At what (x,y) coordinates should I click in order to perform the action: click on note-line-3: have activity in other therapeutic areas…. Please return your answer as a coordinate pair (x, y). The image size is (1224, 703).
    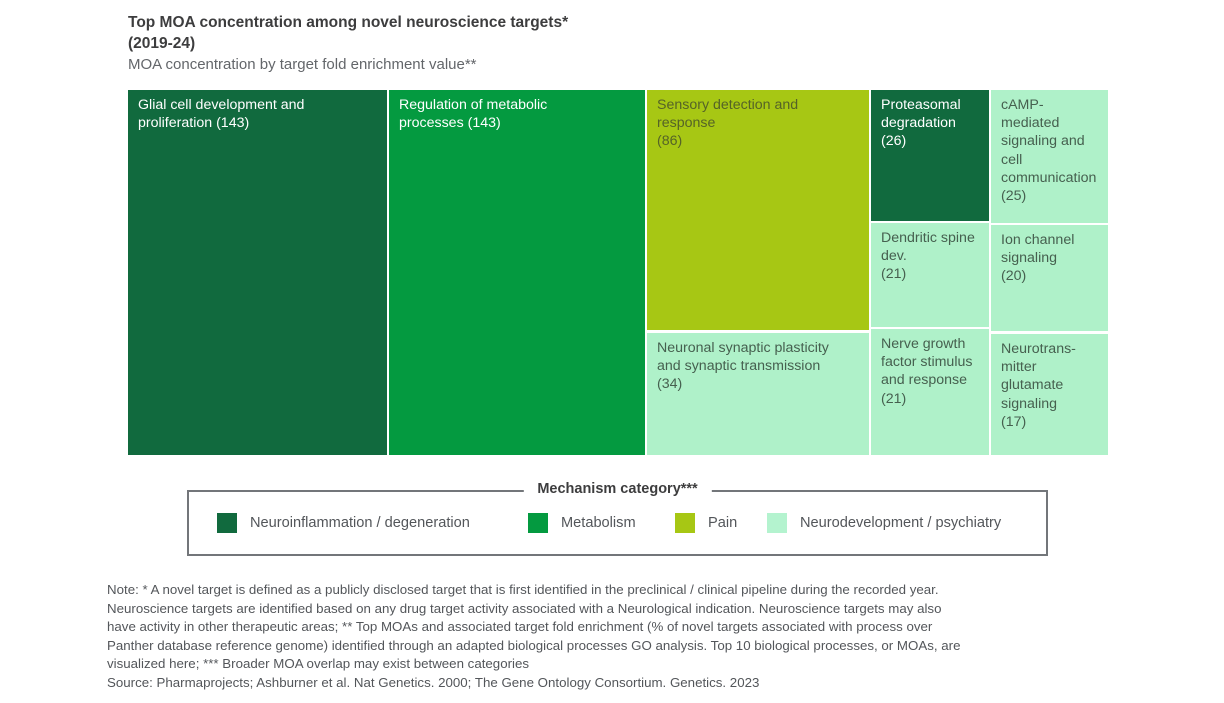
    Looking at the image, I should click on (520, 627).